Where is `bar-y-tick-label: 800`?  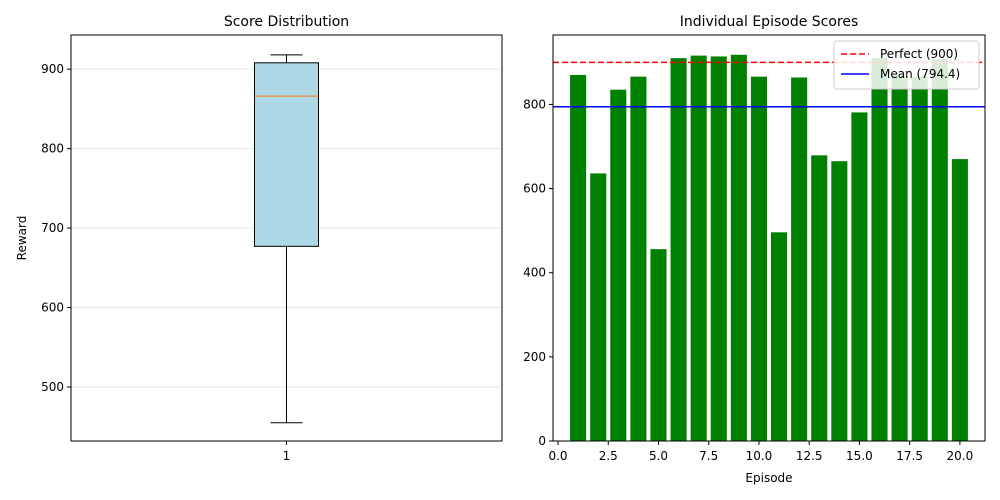 bar-y-tick-label: 800 is located at coordinates (534, 104).